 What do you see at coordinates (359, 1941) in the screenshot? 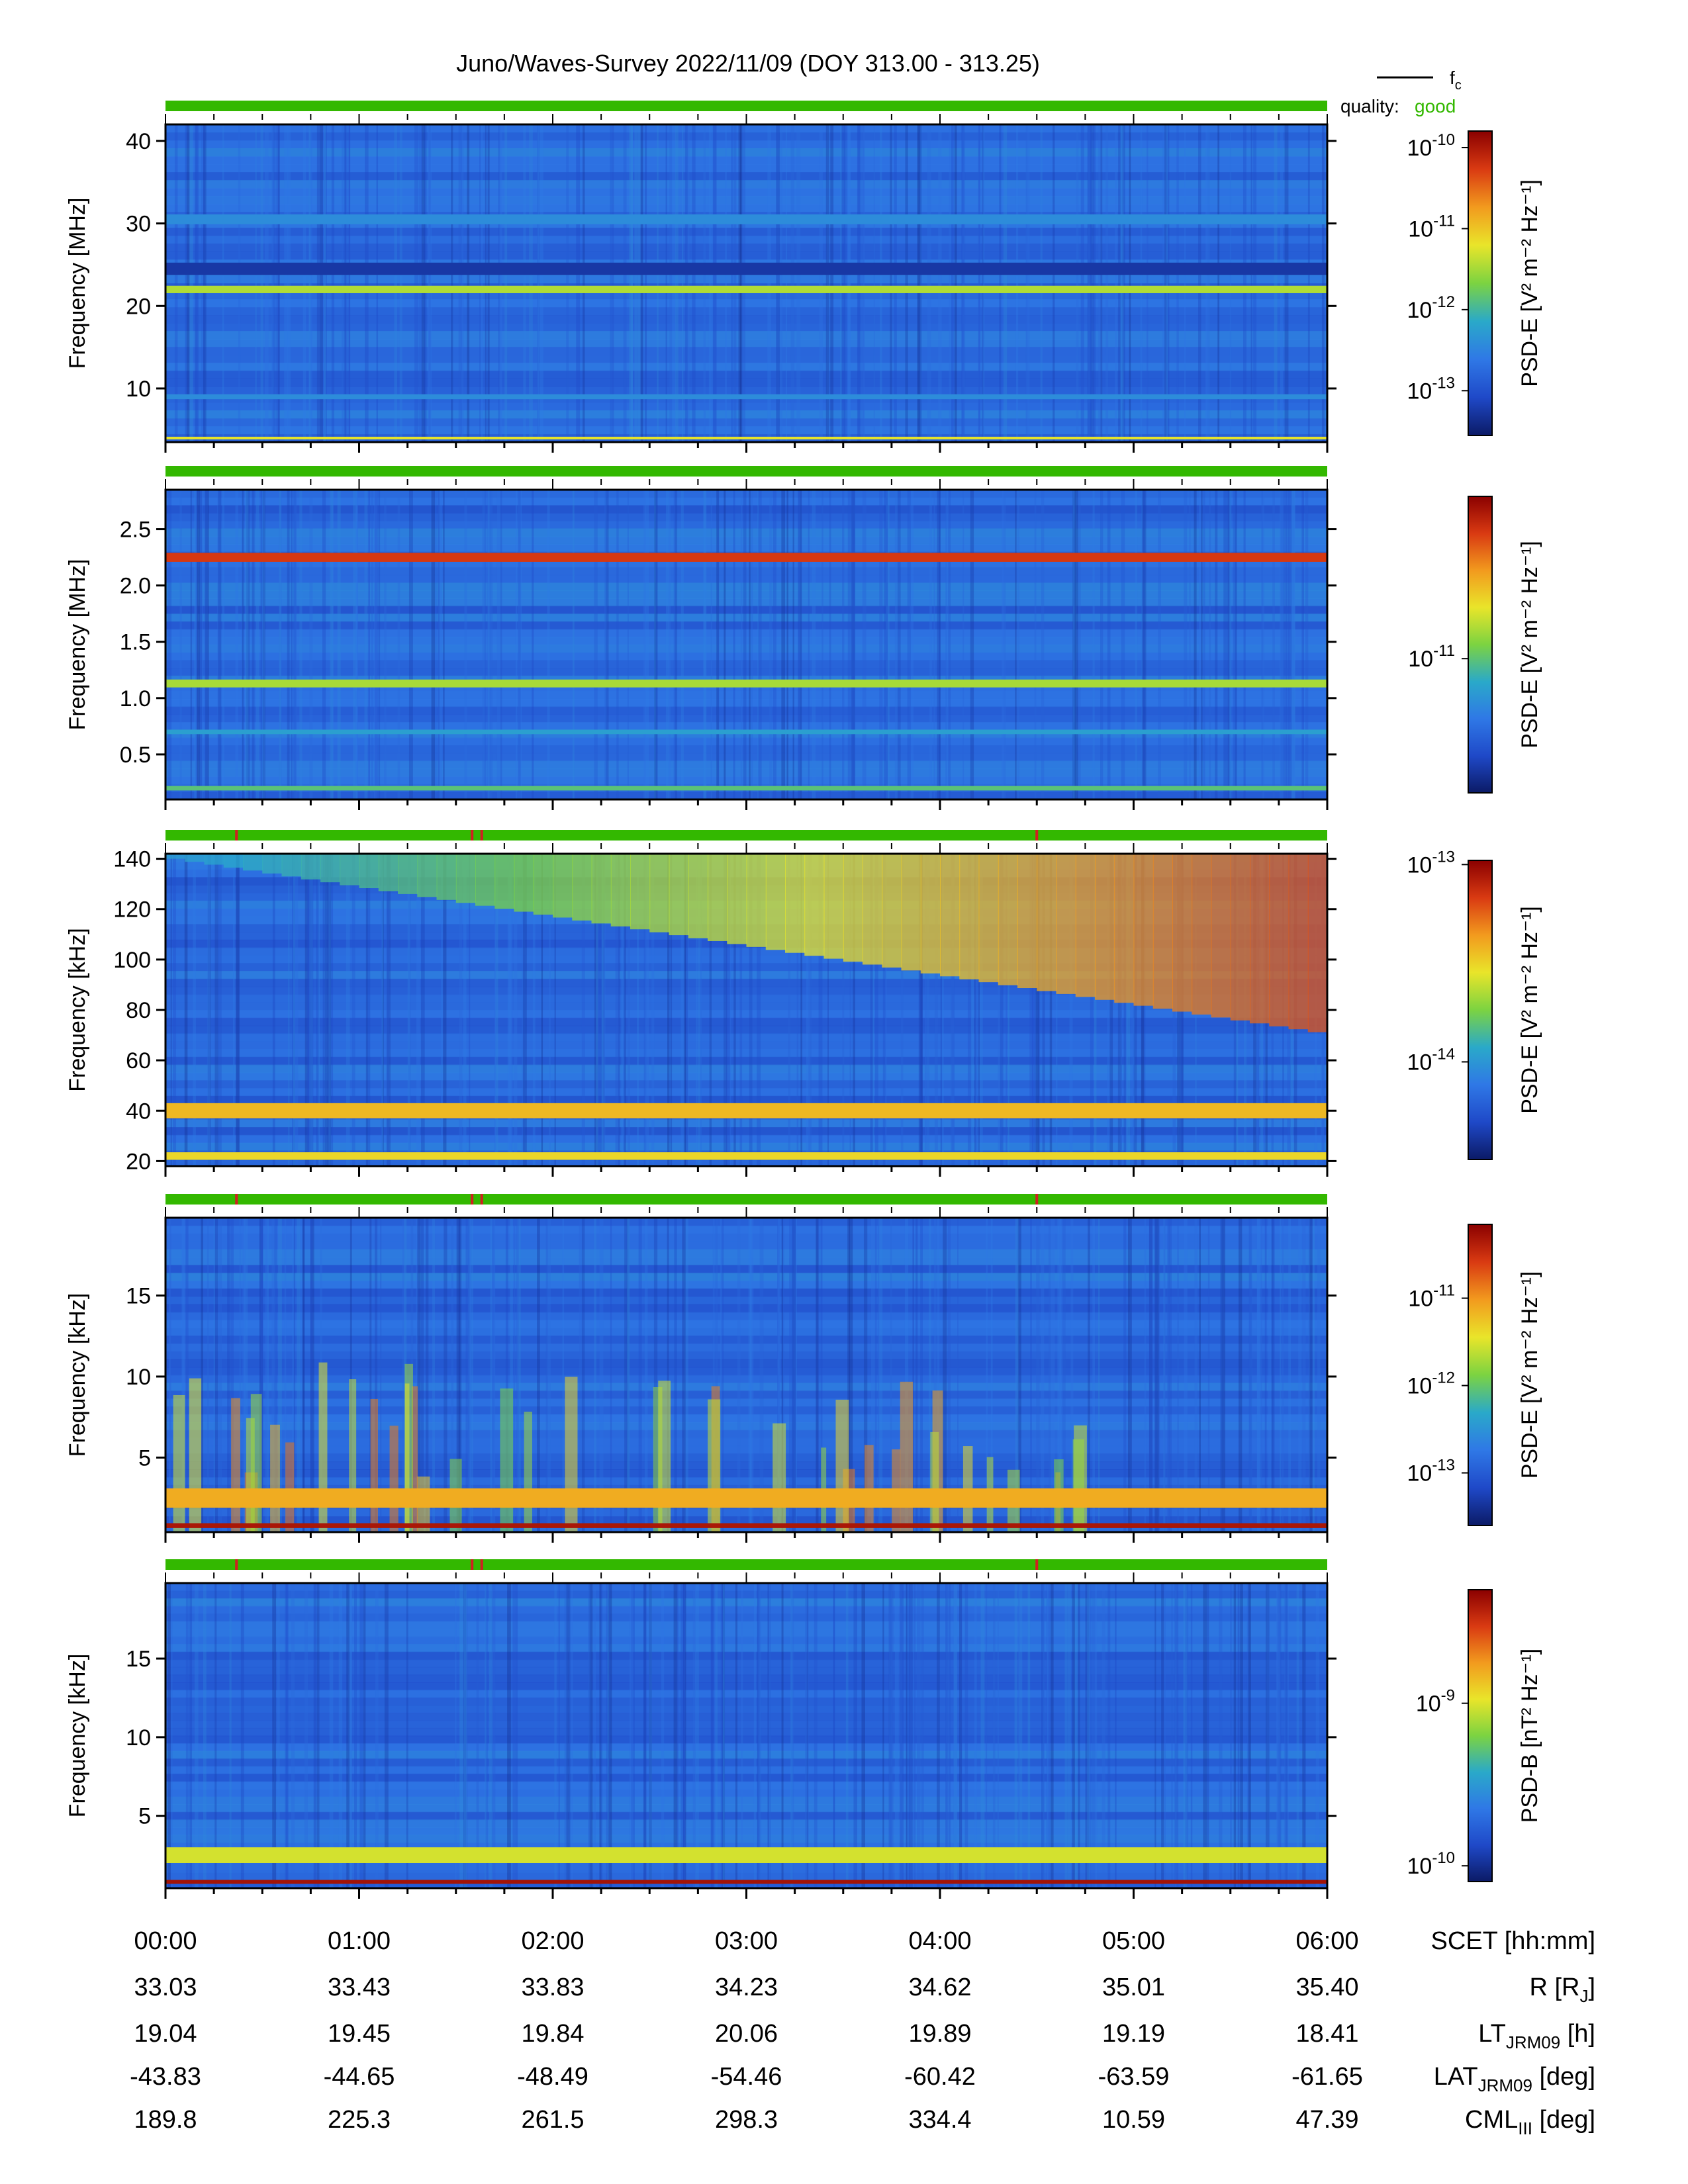
I see `ephemeris-cell: 01:00` at bounding box center [359, 1941].